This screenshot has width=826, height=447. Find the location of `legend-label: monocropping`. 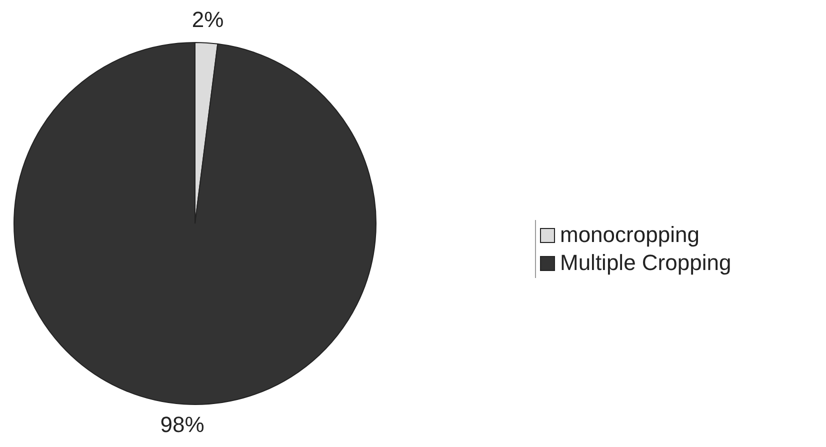

legend-label: monocropping is located at coordinates (630, 235).